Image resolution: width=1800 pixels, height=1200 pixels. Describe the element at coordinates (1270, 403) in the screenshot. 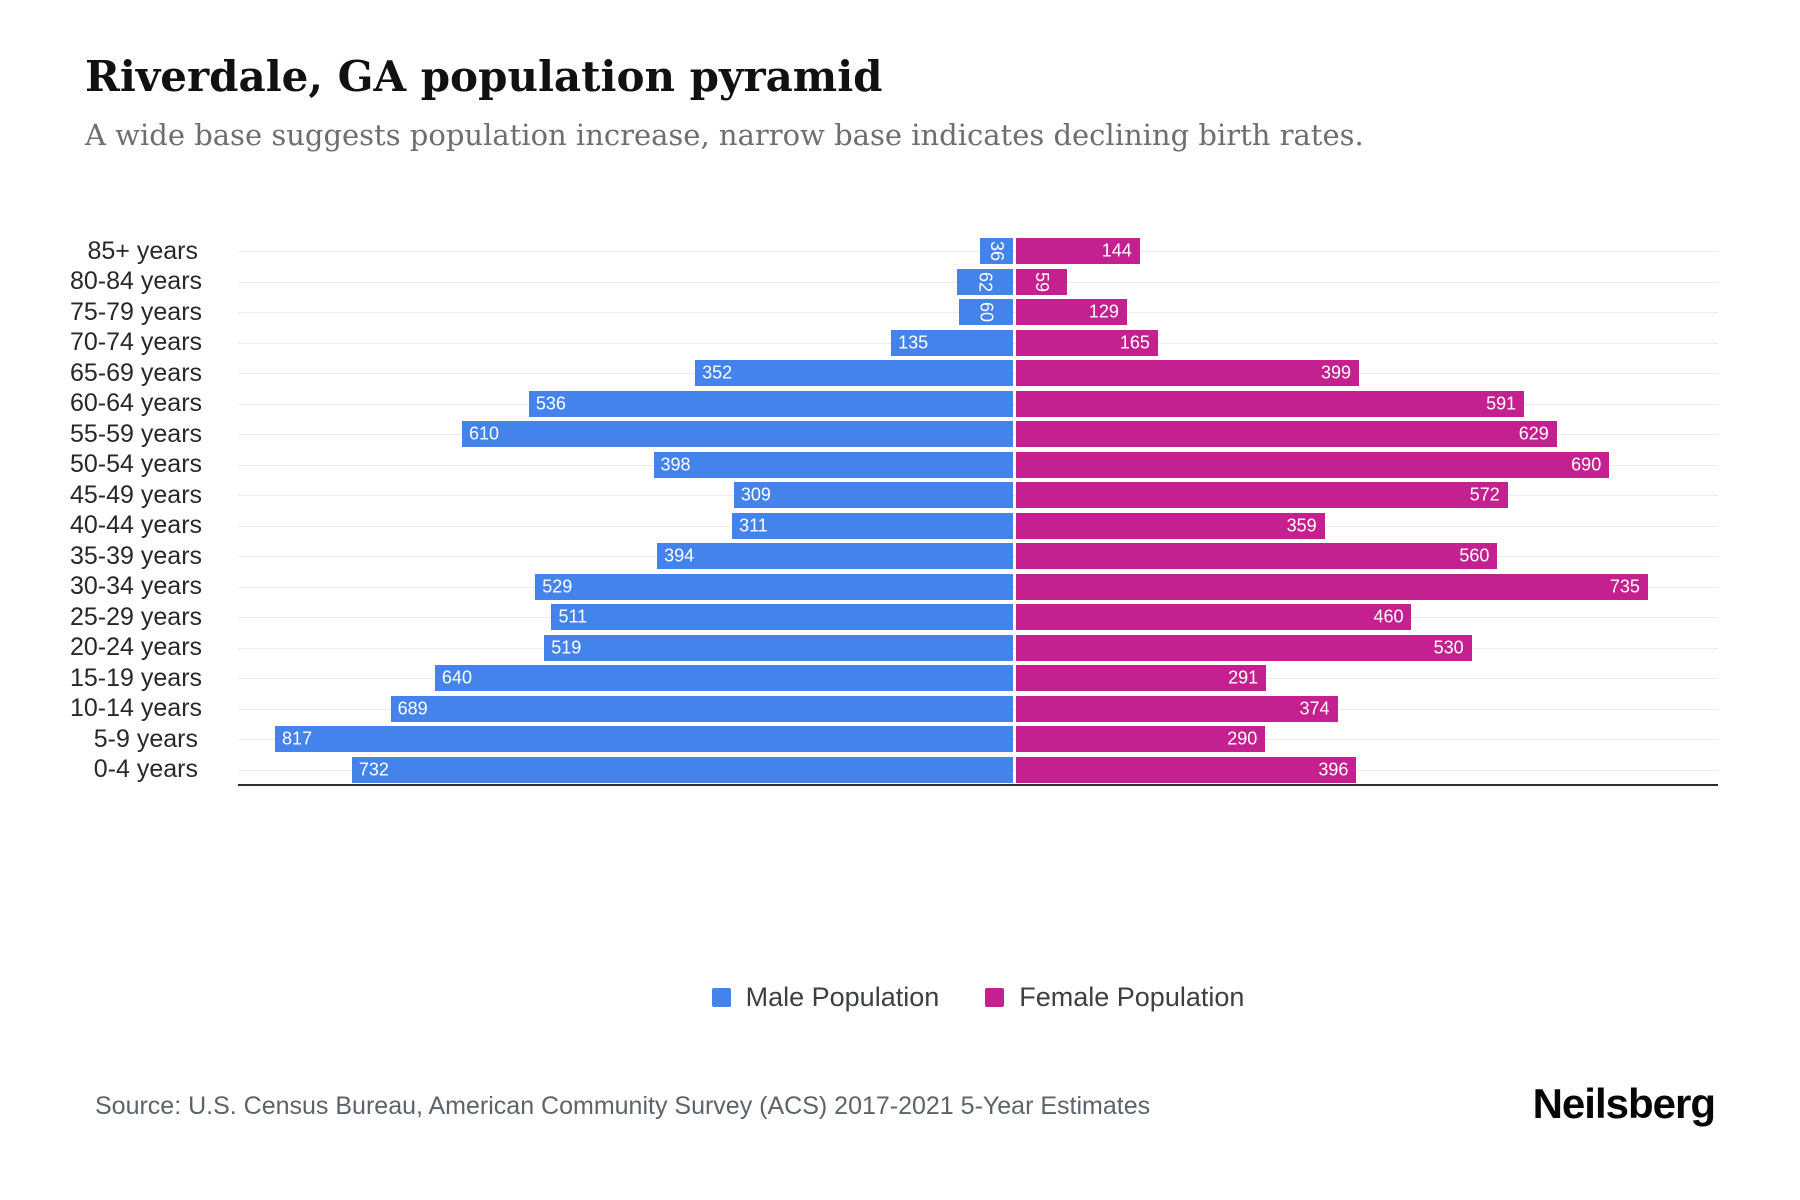

I see `female-bar: 591` at that location.